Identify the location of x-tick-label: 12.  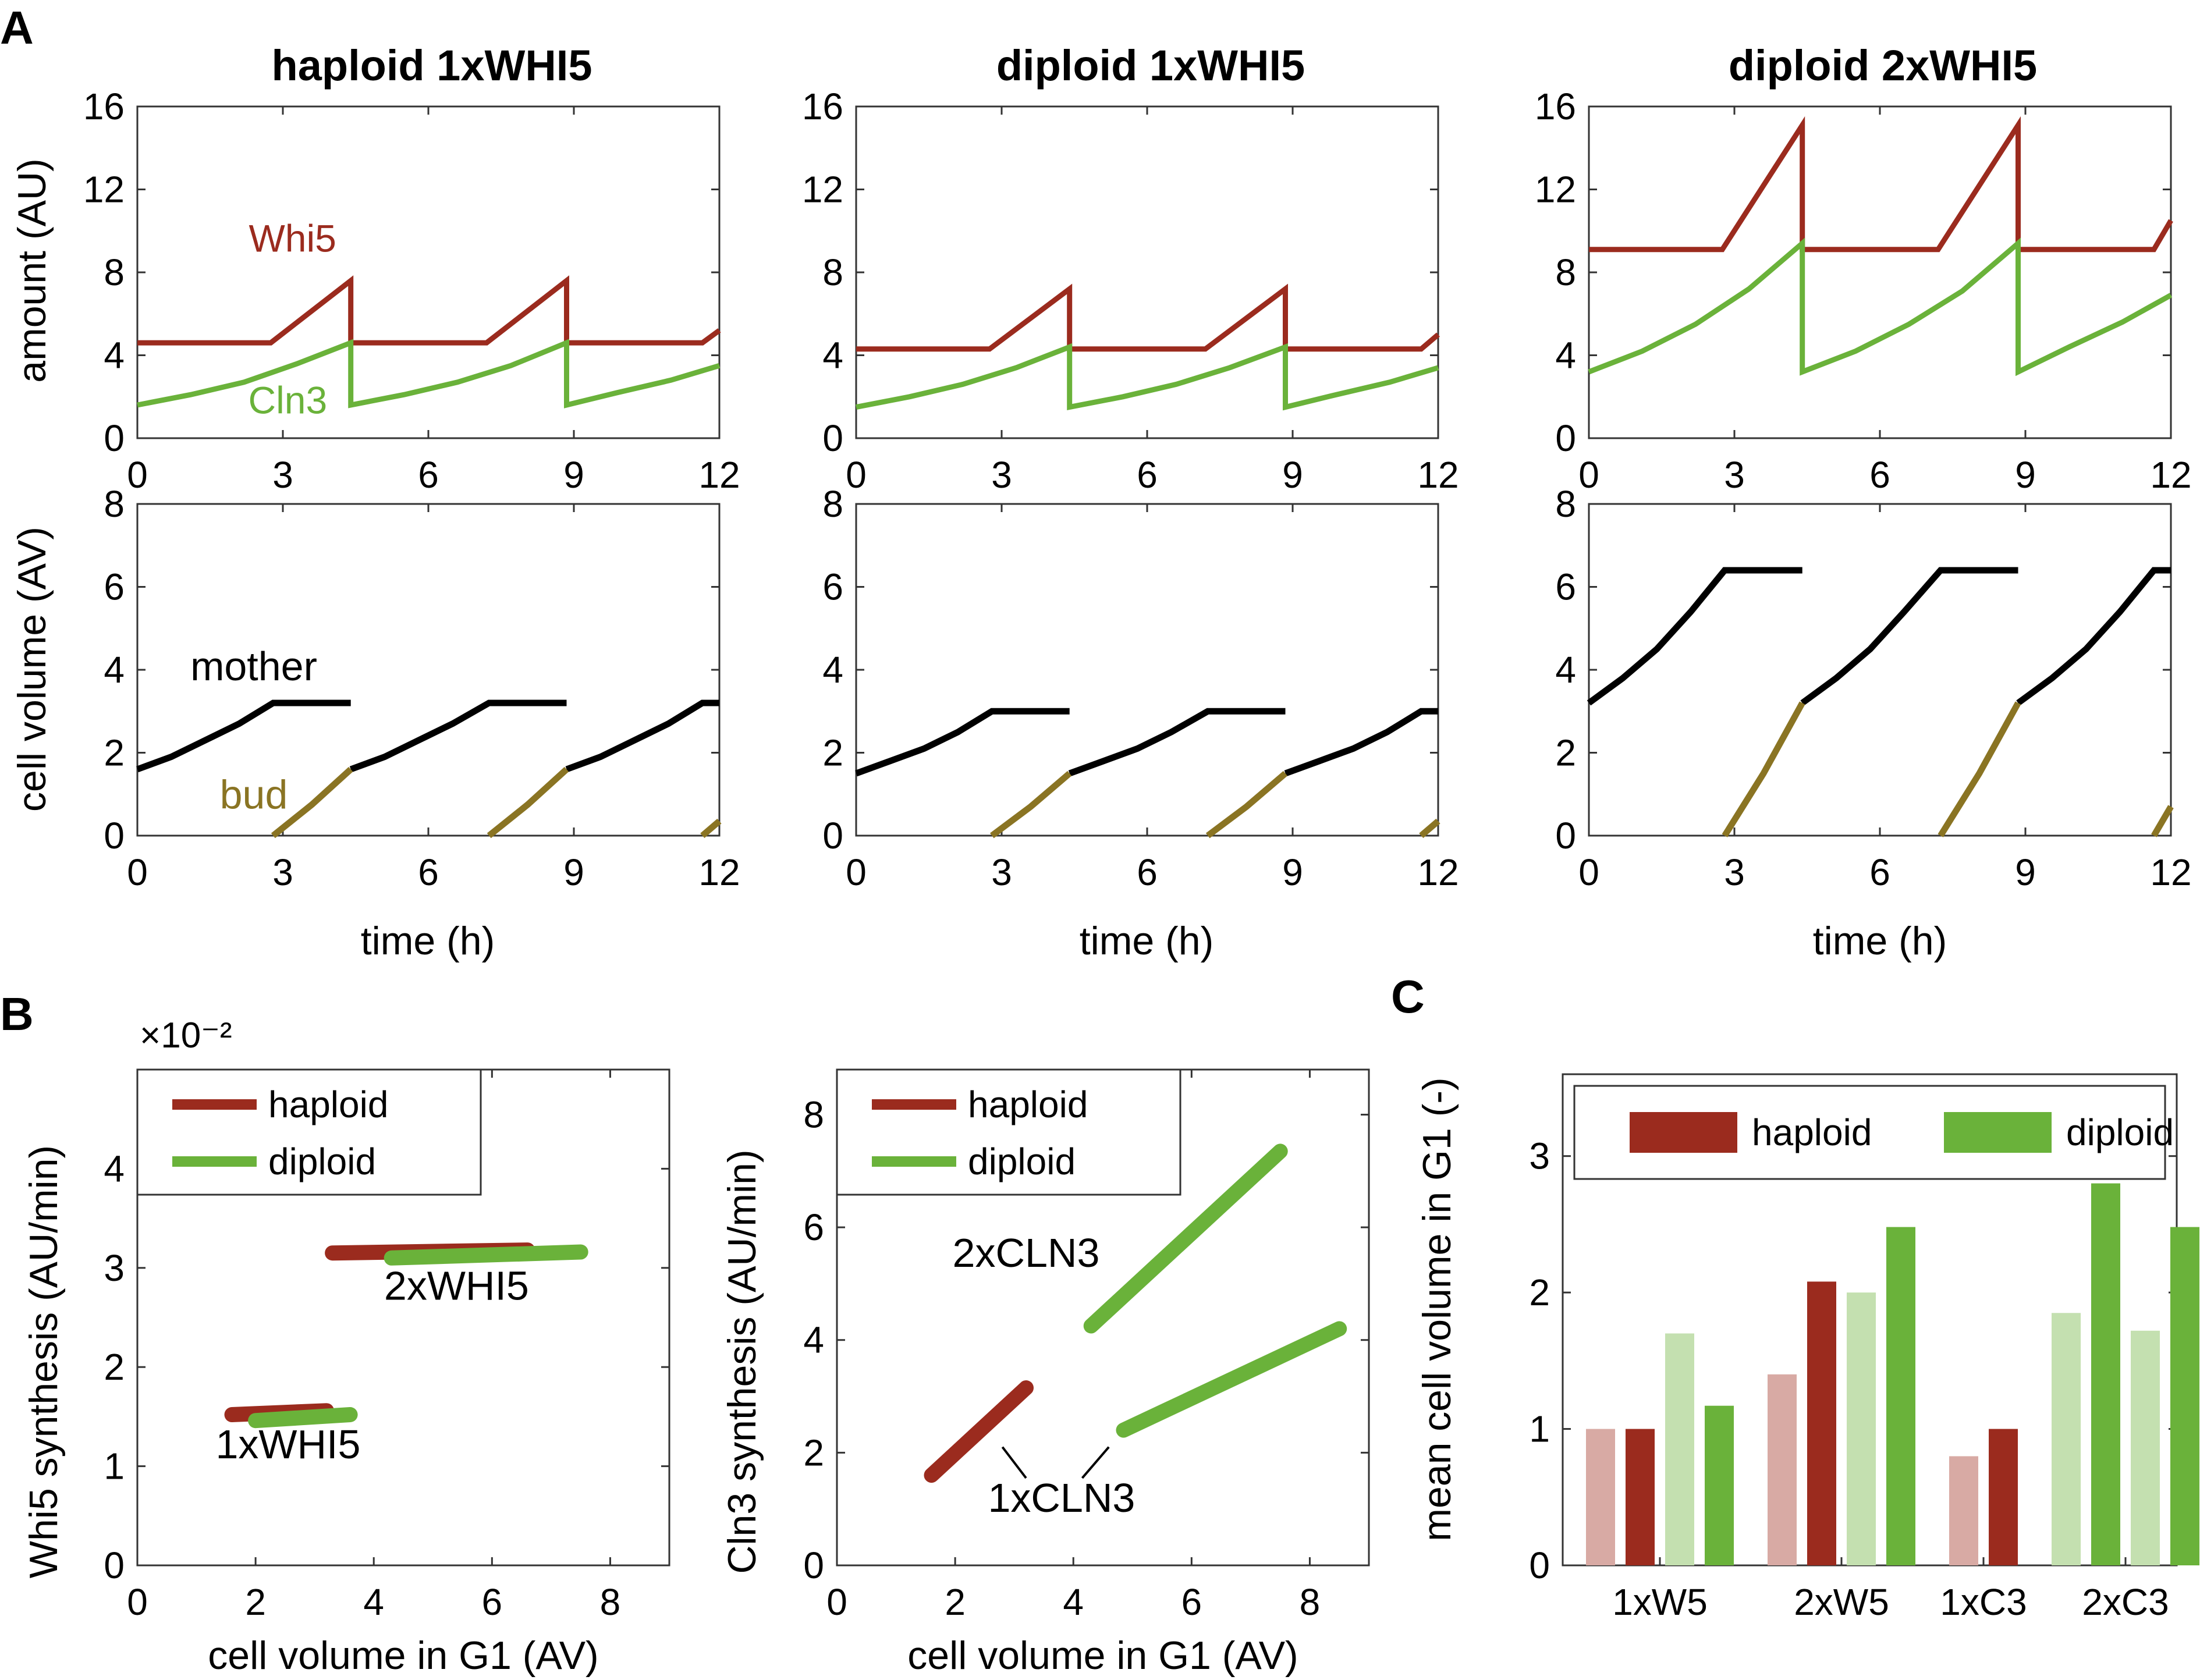
(719, 872).